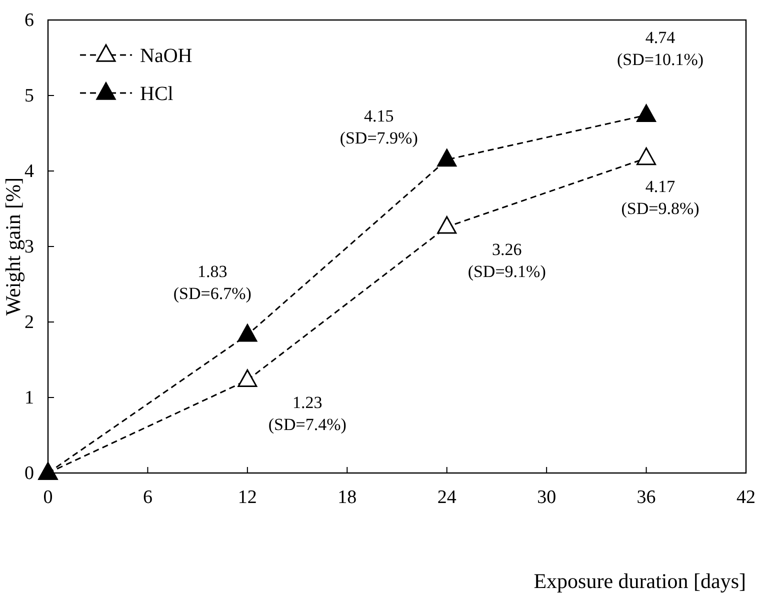 The image size is (769, 603). What do you see at coordinates (29, 473) in the screenshot?
I see `y-tick-label: 0` at bounding box center [29, 473].